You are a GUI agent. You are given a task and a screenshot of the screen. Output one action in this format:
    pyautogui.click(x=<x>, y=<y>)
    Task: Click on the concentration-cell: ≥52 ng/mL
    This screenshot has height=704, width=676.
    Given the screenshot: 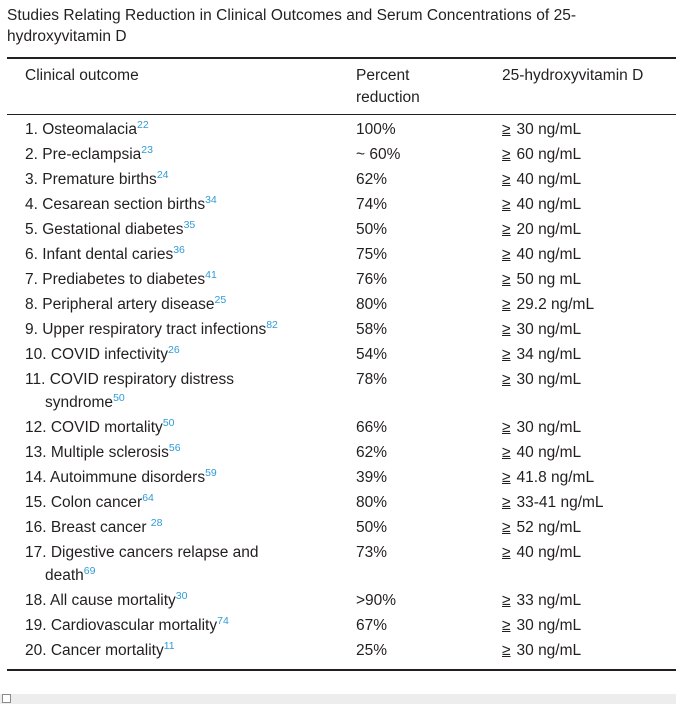 What is the action you would take?
    pyautogui.click(x=541, y=527)
    